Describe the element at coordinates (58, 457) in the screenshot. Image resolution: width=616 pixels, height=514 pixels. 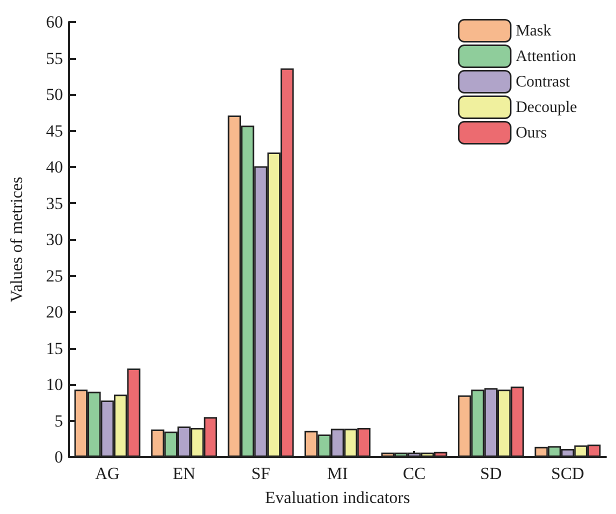
I see `y-tick-label: 0` at that location.